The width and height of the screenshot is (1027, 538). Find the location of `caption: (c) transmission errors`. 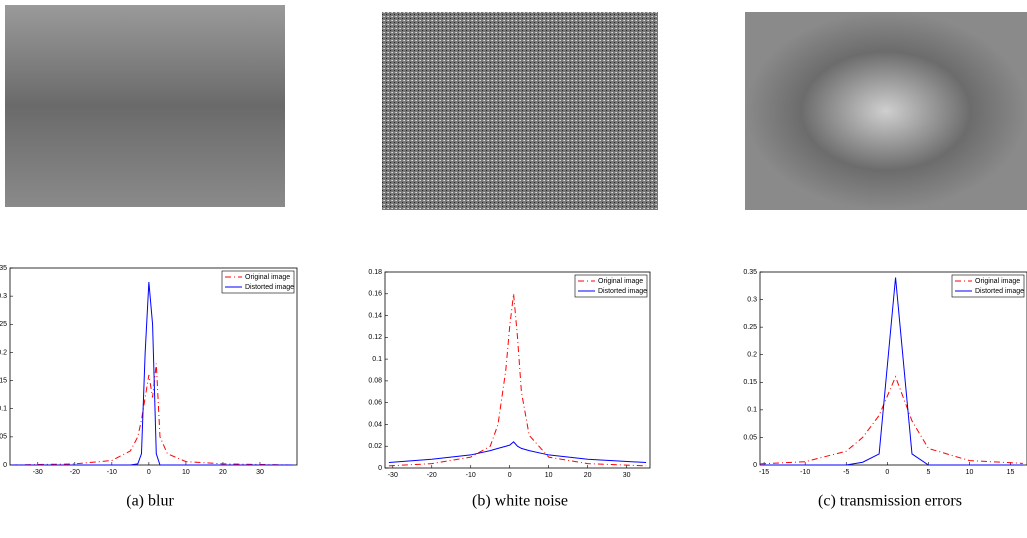

caption: (c) transmission errors is located at coordinates (890, 501).